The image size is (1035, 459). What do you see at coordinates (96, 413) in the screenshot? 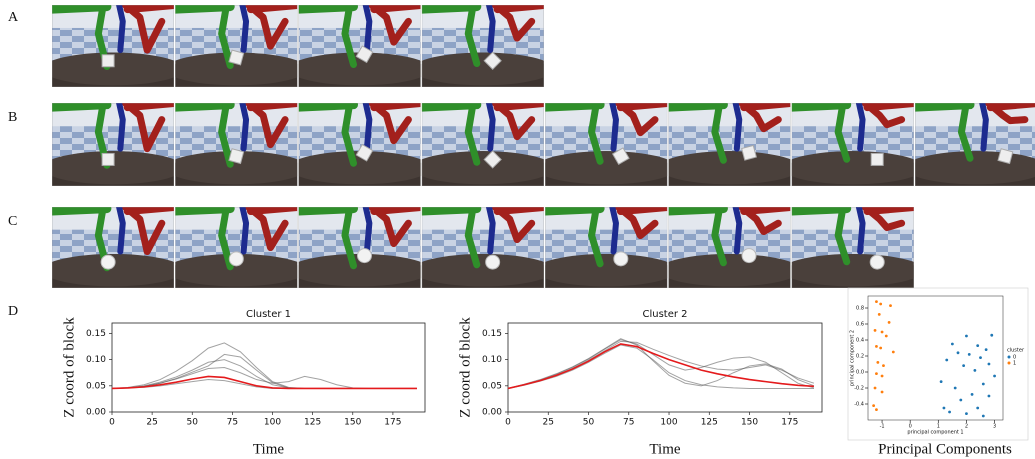
I see `y-tick-label: 0.00` at bounding box center [96, 413].